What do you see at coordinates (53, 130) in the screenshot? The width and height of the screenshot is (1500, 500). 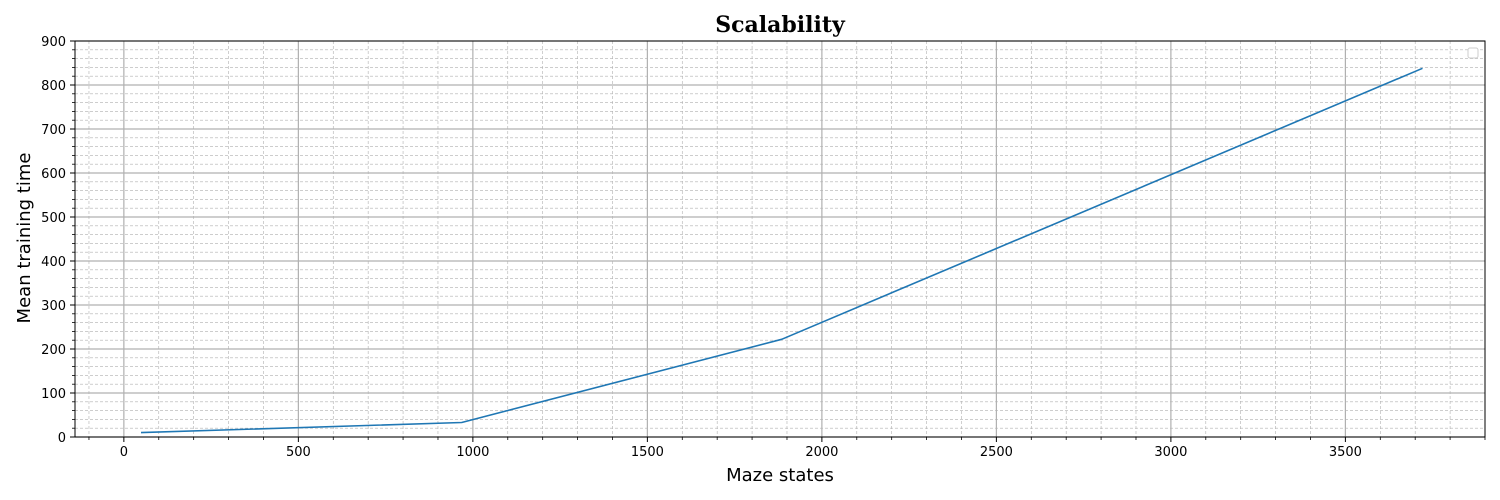 I see `y-tick-label: 700` at bounding box center [53, 130].